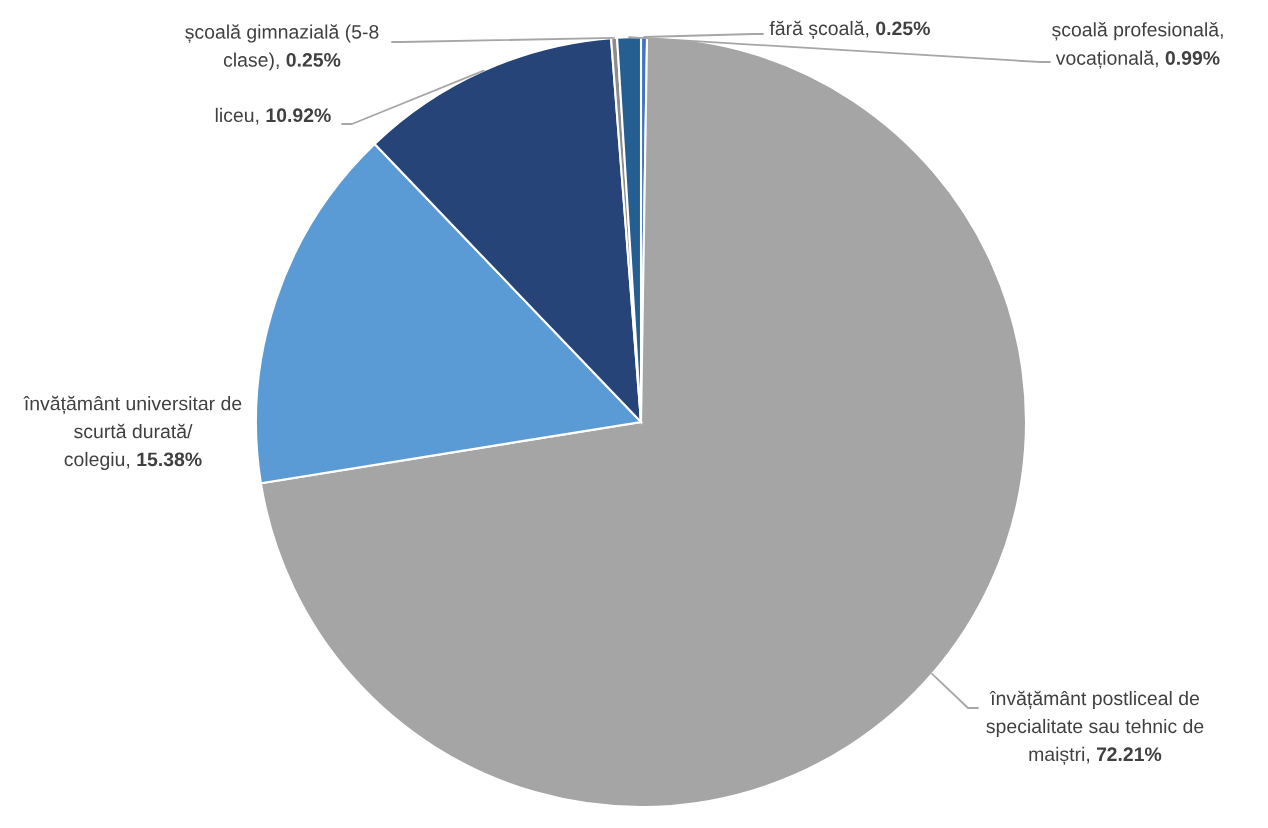 The width and height of the screenshot is (1268, 828). Describe the element at coordinates (273, 116) in the screenshot. I see `slice-label: liceu, 10.92%` at that location.